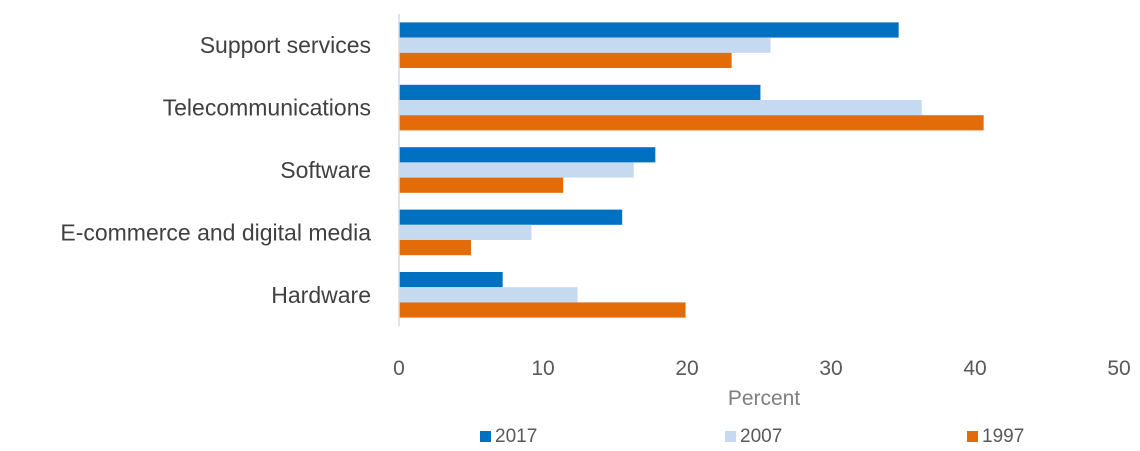  I want to click on legend-label: 1997, so click(1003, 436).